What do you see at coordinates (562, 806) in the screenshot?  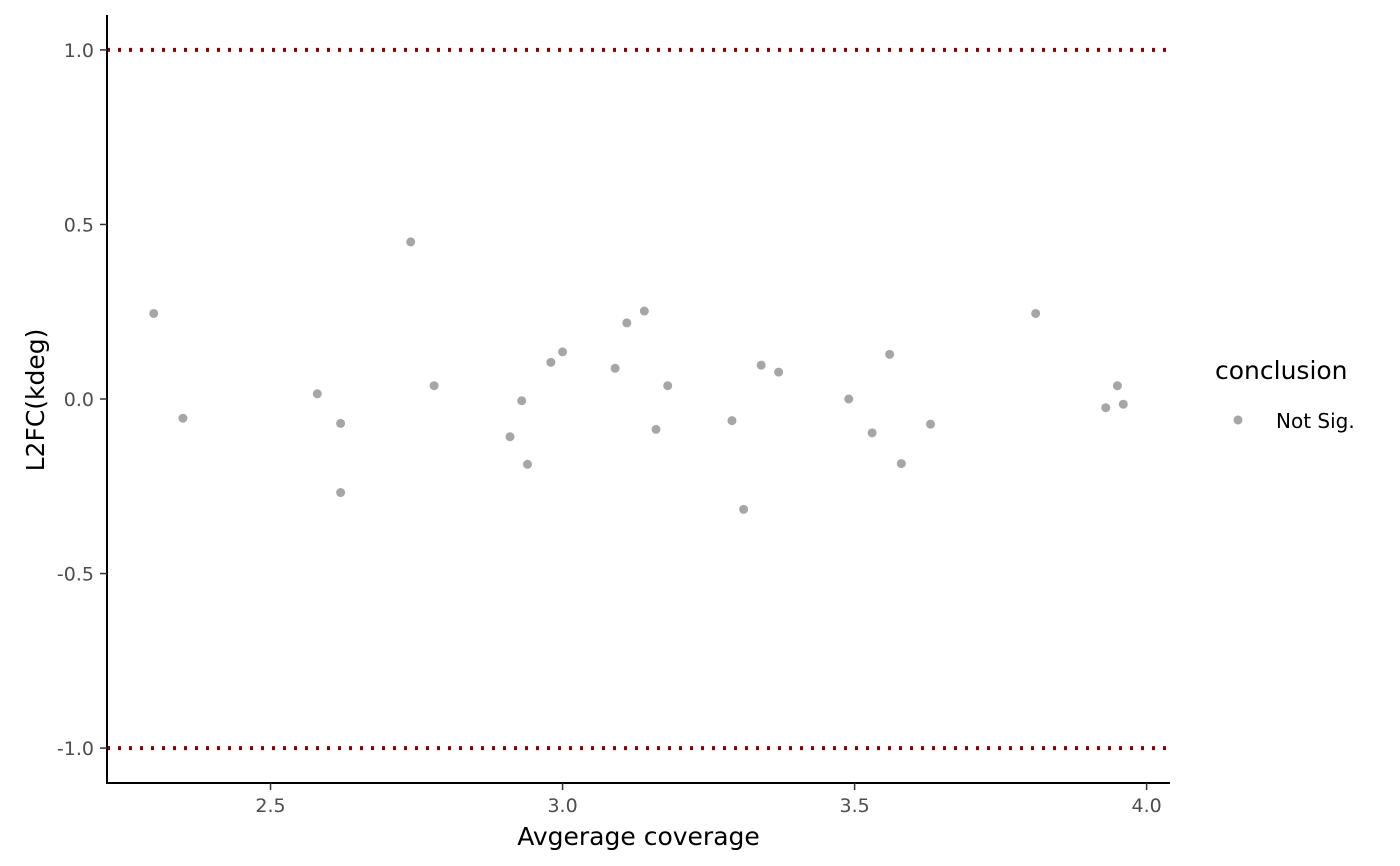 I see `x-tick-label: 3.0` at bounding box center [562, 806].